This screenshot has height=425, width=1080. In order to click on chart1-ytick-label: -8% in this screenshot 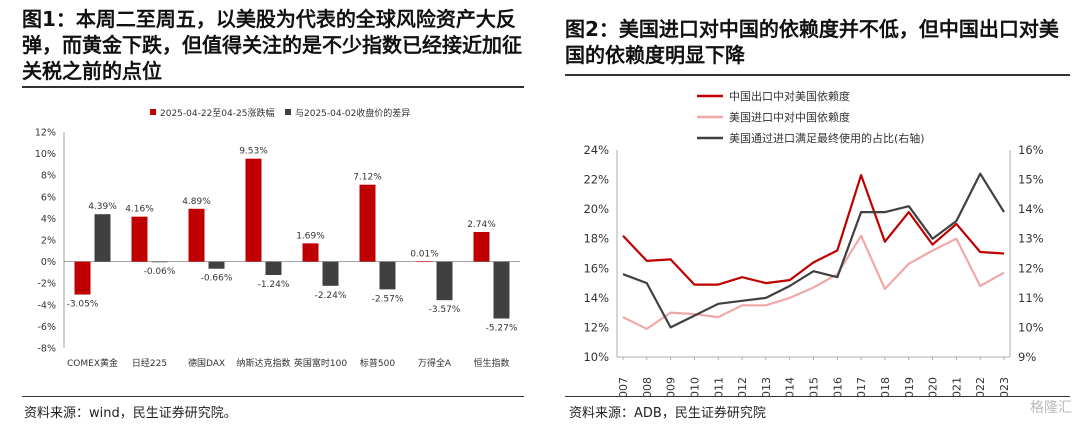, I will do `click(47, 349)`.